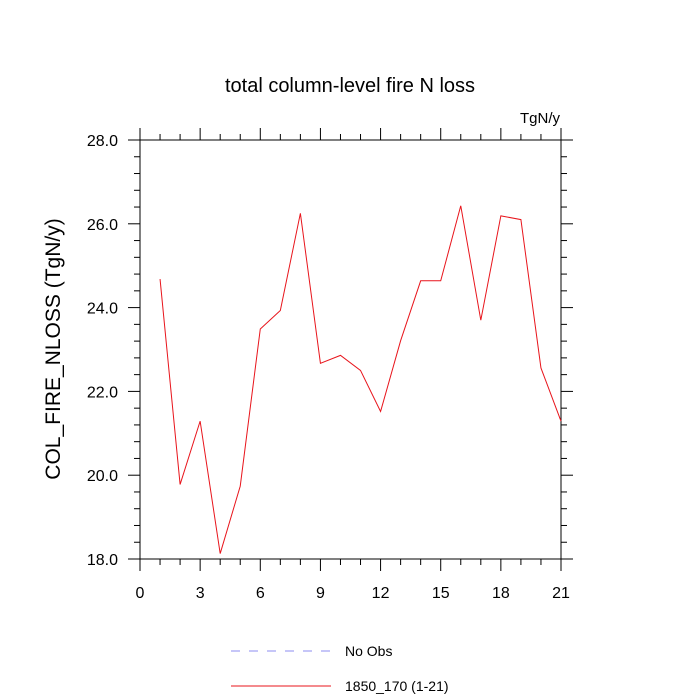 The width and height of the screenshot is (700, 700). I want to click on x-tick-label: 21, so click(561, 593).